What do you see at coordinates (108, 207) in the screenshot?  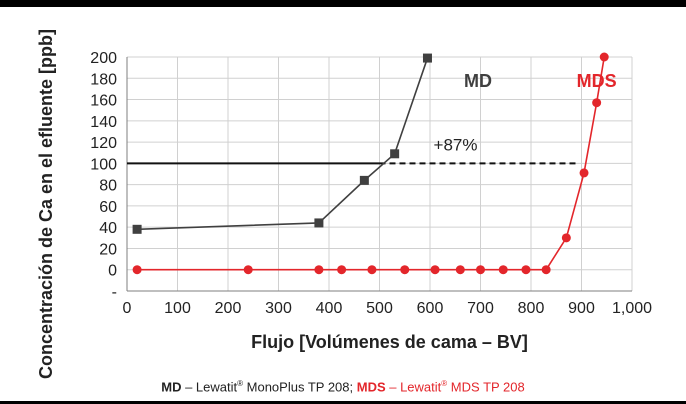 I see `y-tick-label-4: 60` at bounding box center [108, 207].